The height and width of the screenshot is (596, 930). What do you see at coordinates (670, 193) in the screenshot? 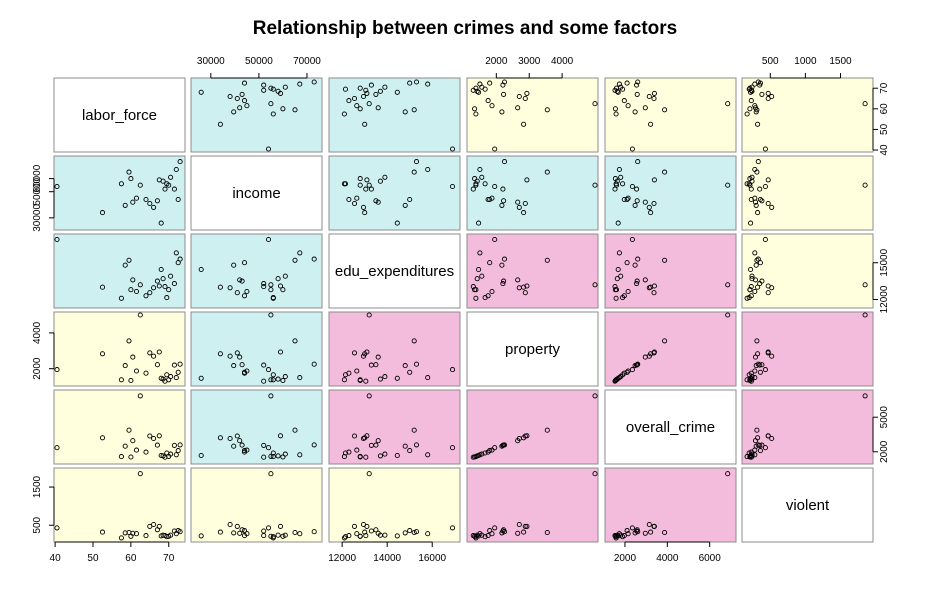
I see `panel-income-vs-overall_crime` at bounding box center [670, 193].